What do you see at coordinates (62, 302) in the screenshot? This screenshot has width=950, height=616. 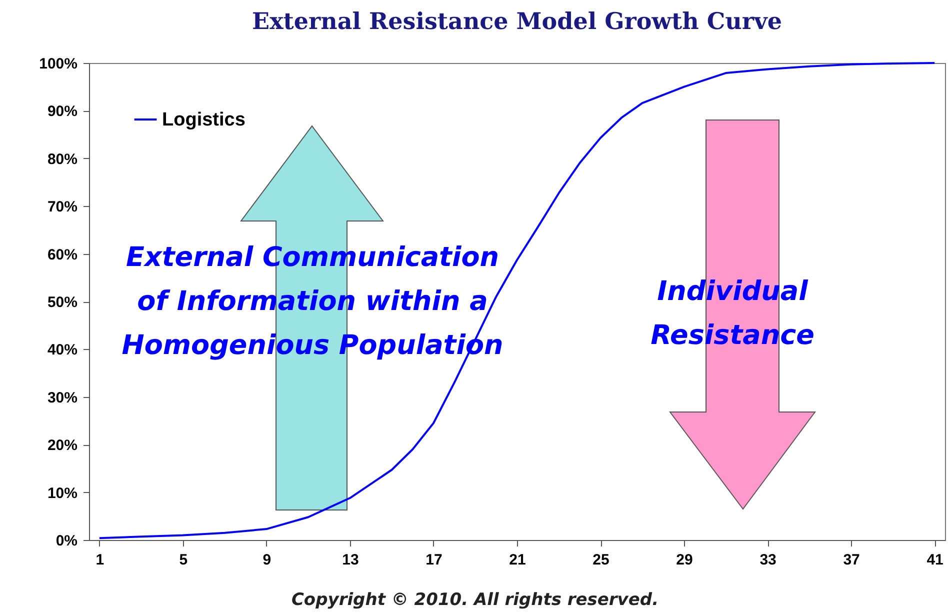 I see `y-tick-label: 50%` at bounding box center [62, 302].